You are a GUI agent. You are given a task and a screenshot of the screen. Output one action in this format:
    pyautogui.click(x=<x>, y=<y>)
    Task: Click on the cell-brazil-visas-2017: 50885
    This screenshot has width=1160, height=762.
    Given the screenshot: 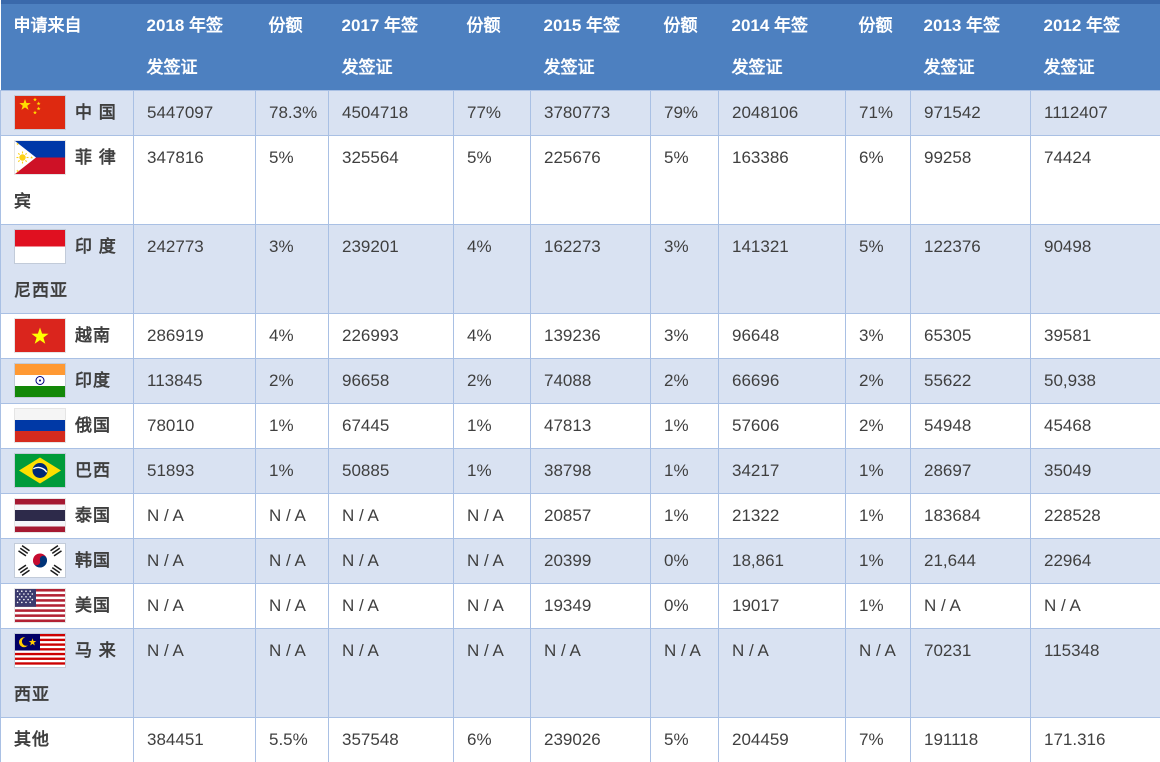 What is the action you would take?
    pyautogui.click(x=391, y=471)
    